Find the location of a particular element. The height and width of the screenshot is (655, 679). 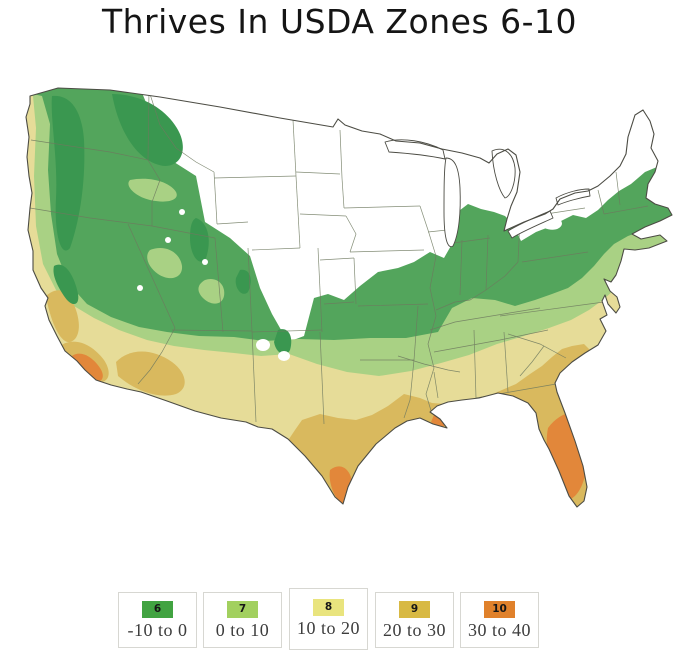

new-mexico-cold-pocket is located at coordinates (263, 345).